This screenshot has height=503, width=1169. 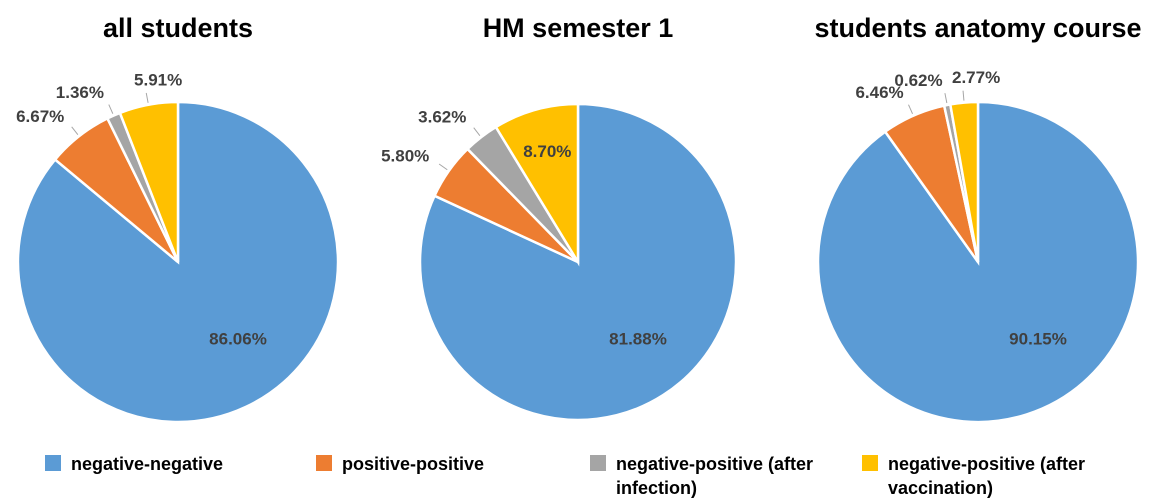 I want to click on chart-title: students anatomy course, so click(x=977, y=28).